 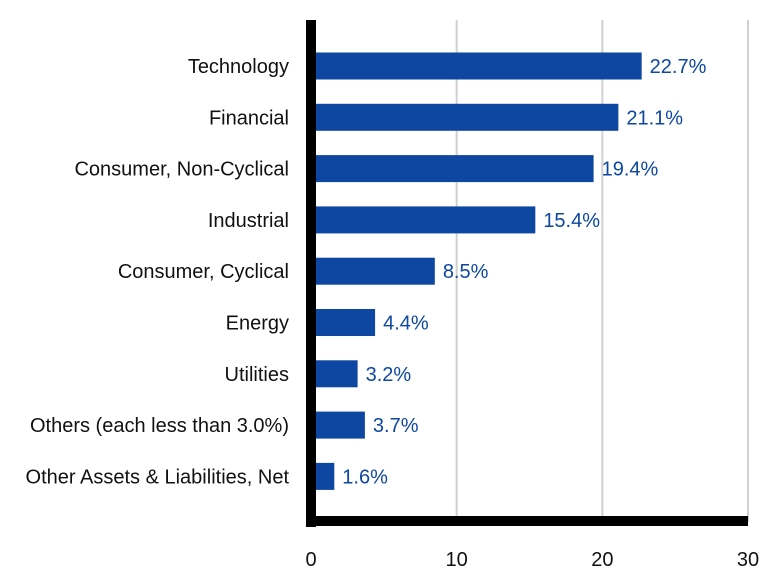 I want to click on category-label: Other Assets & Liabilities, Net, so click(x=158, y=477).